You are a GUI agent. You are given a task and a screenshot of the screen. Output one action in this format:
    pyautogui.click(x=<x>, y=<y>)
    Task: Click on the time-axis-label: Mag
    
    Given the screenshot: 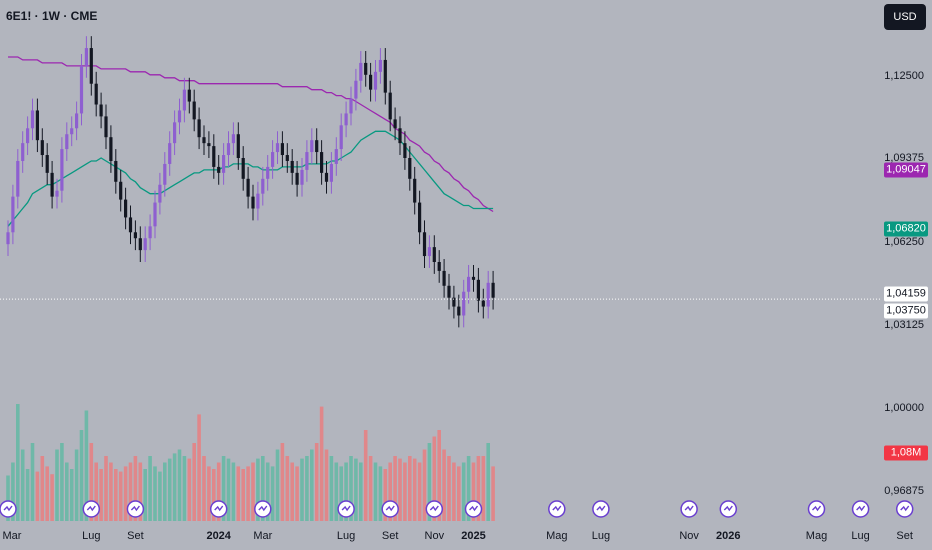 What is the action you would take?
    pyautogui.click(x=557, y=536)
    